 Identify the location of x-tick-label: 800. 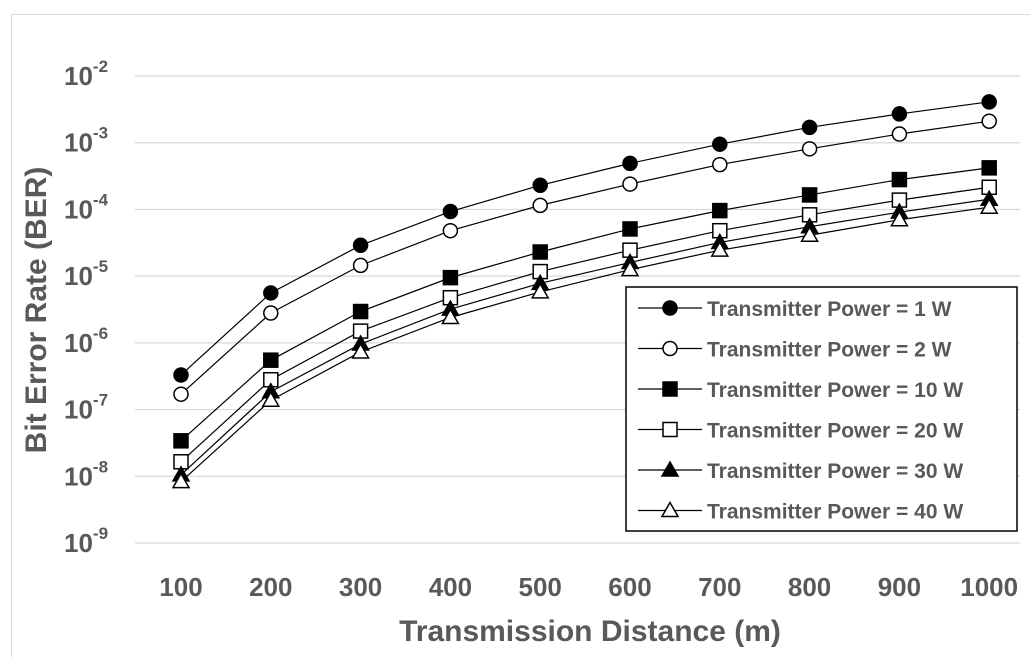
(809, 587).